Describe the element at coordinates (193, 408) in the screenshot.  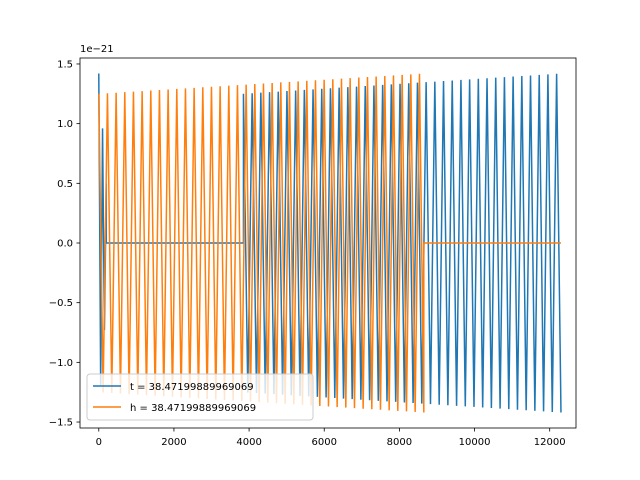
I see `legend-label: h = 38.47199889969069` at that location.